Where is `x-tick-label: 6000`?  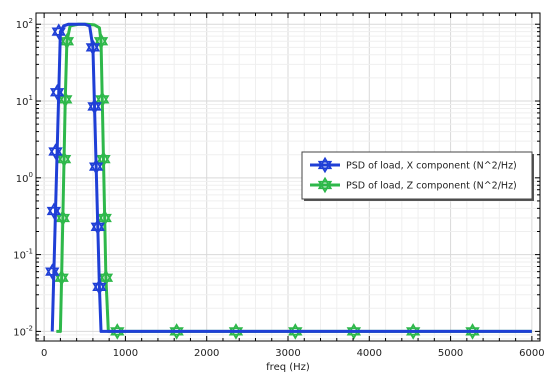 x-tick-label: 6000 is located at coordinates (531, 353).